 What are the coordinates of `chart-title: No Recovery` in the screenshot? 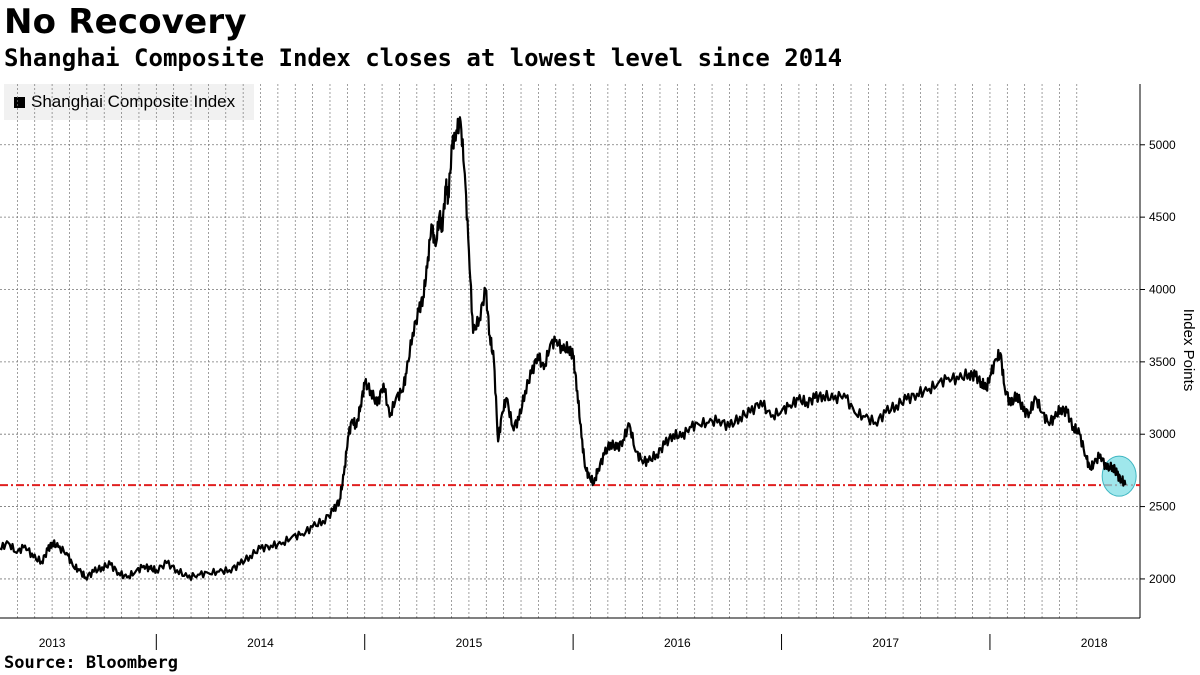 It's located at (125, 22).